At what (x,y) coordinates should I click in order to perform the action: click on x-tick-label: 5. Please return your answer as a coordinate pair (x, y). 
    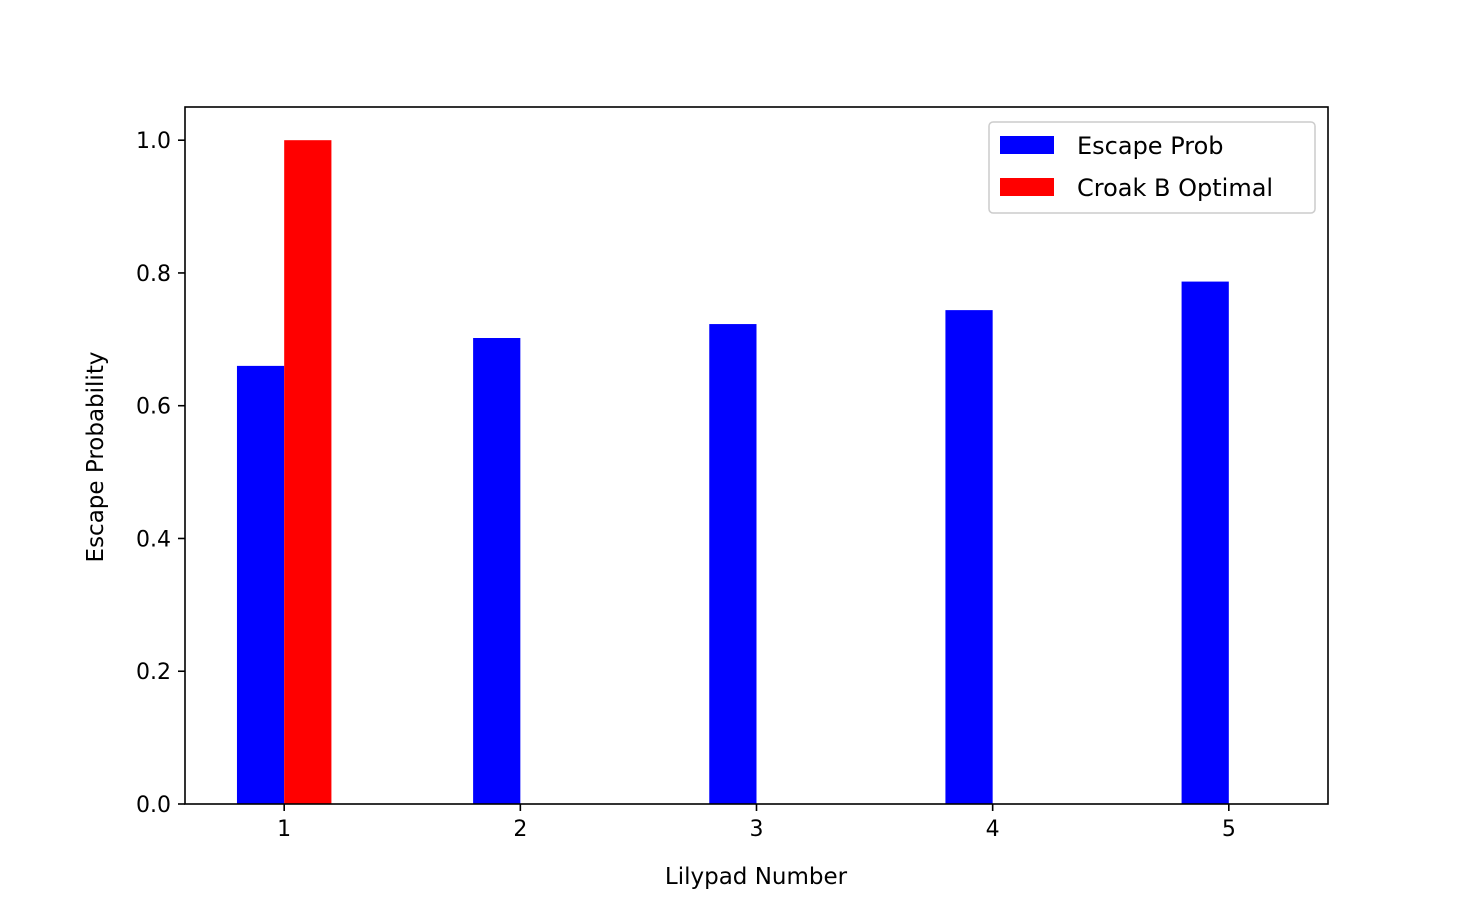
    Looking at the image, I should click on (1229, 829).